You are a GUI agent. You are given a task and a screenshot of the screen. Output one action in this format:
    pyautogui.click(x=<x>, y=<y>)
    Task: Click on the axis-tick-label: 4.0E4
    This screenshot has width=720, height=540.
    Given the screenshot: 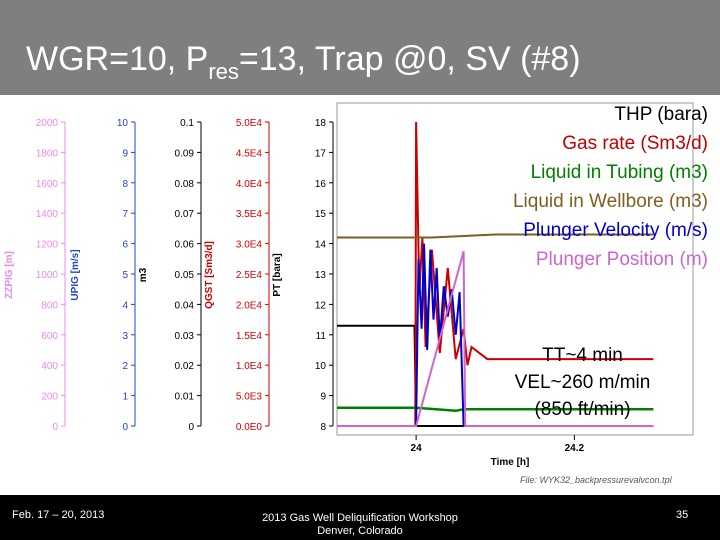 What is the action you would take?
    pyautogui.click(x=249, y=184)
    